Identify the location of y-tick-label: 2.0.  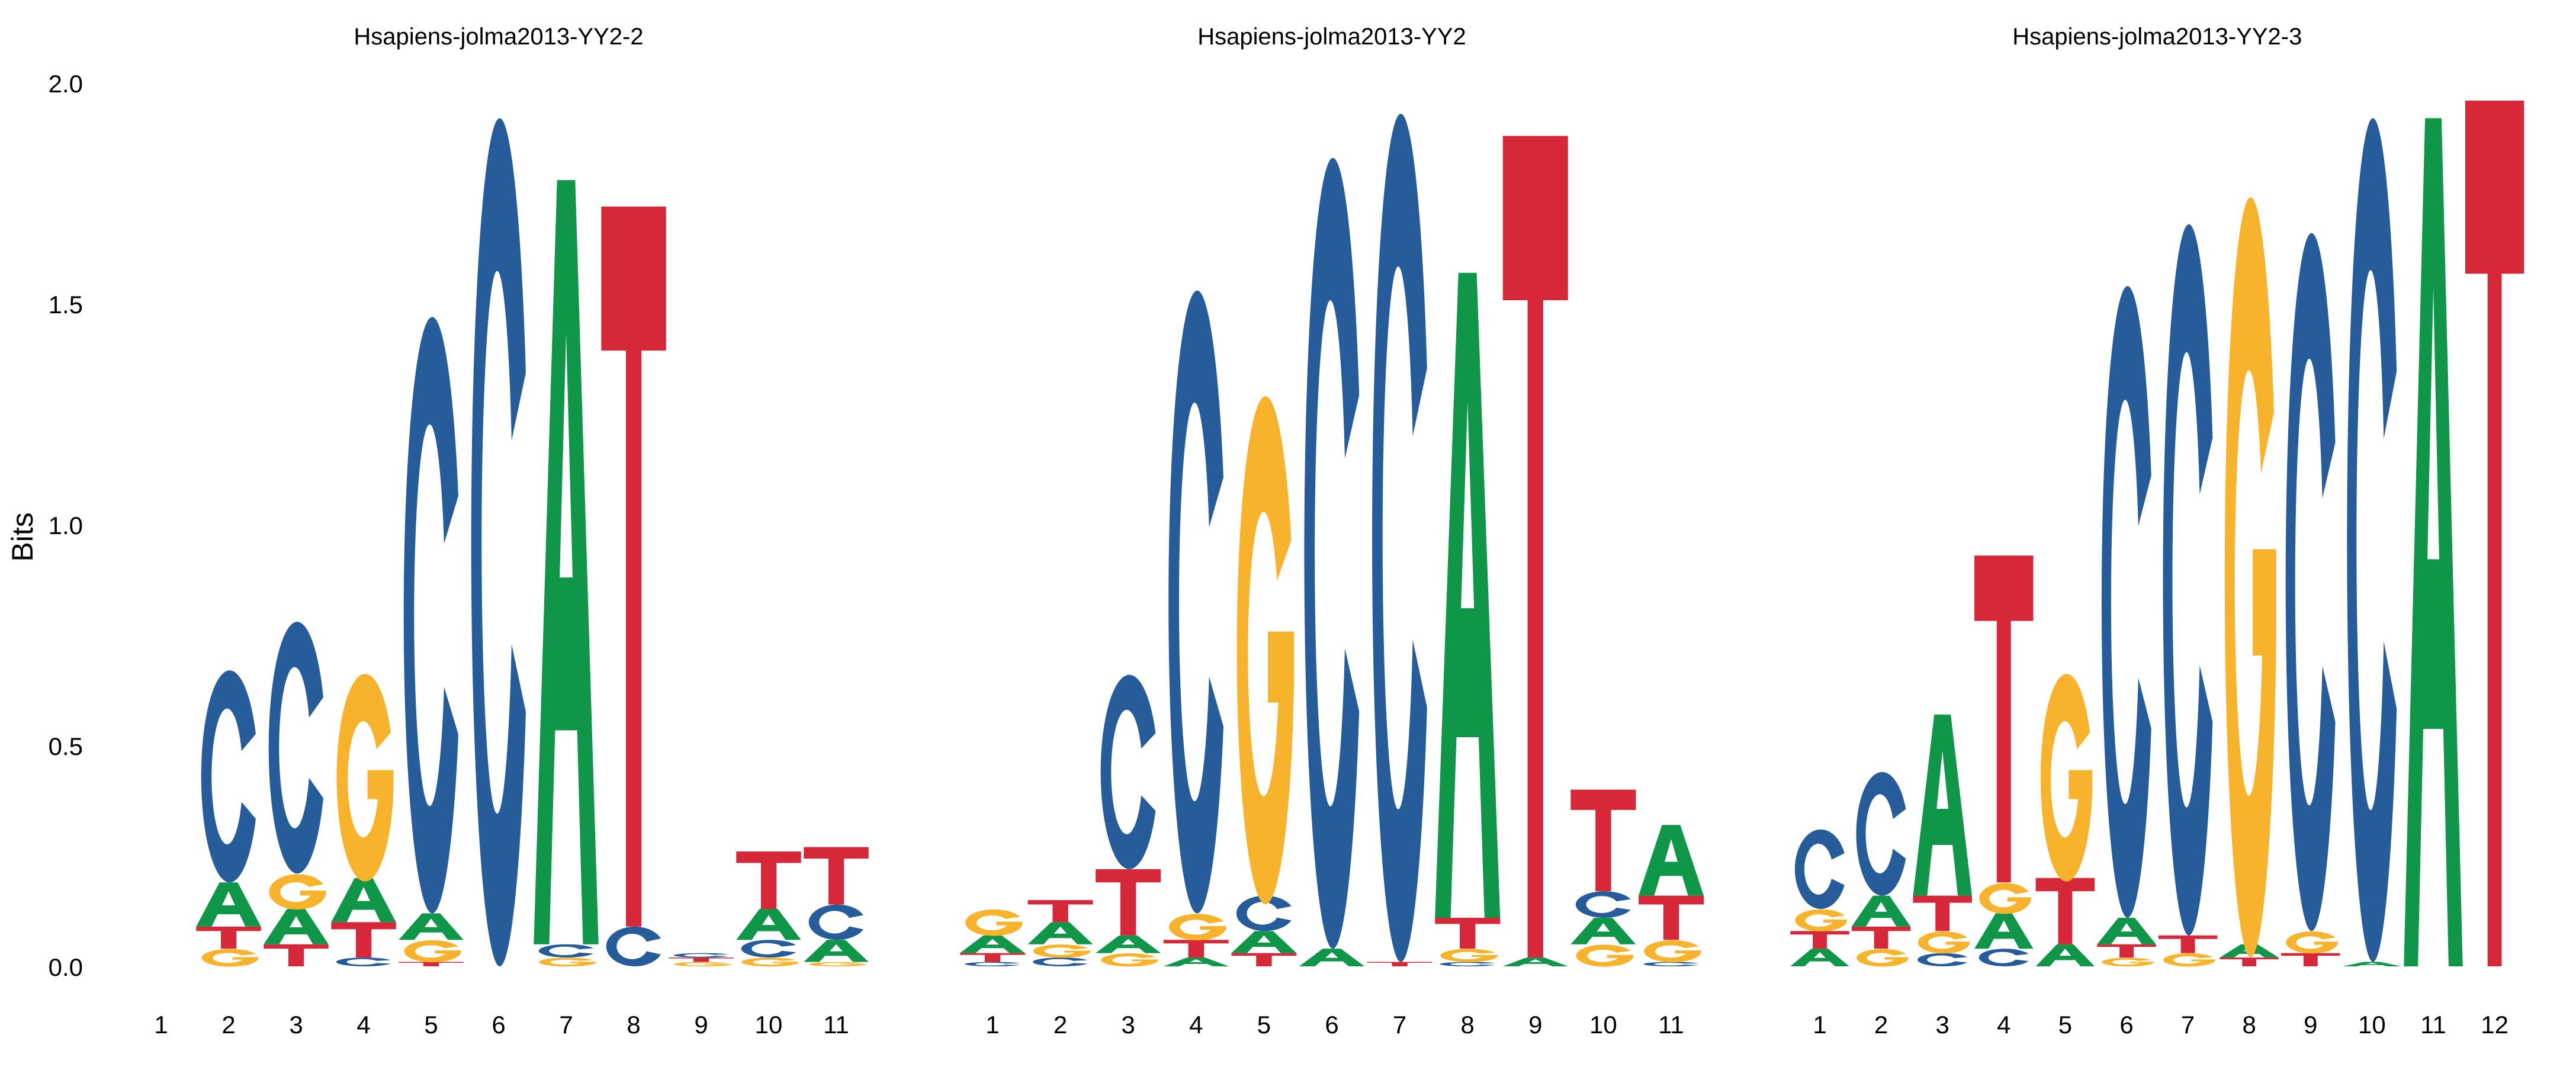
(66, 84).